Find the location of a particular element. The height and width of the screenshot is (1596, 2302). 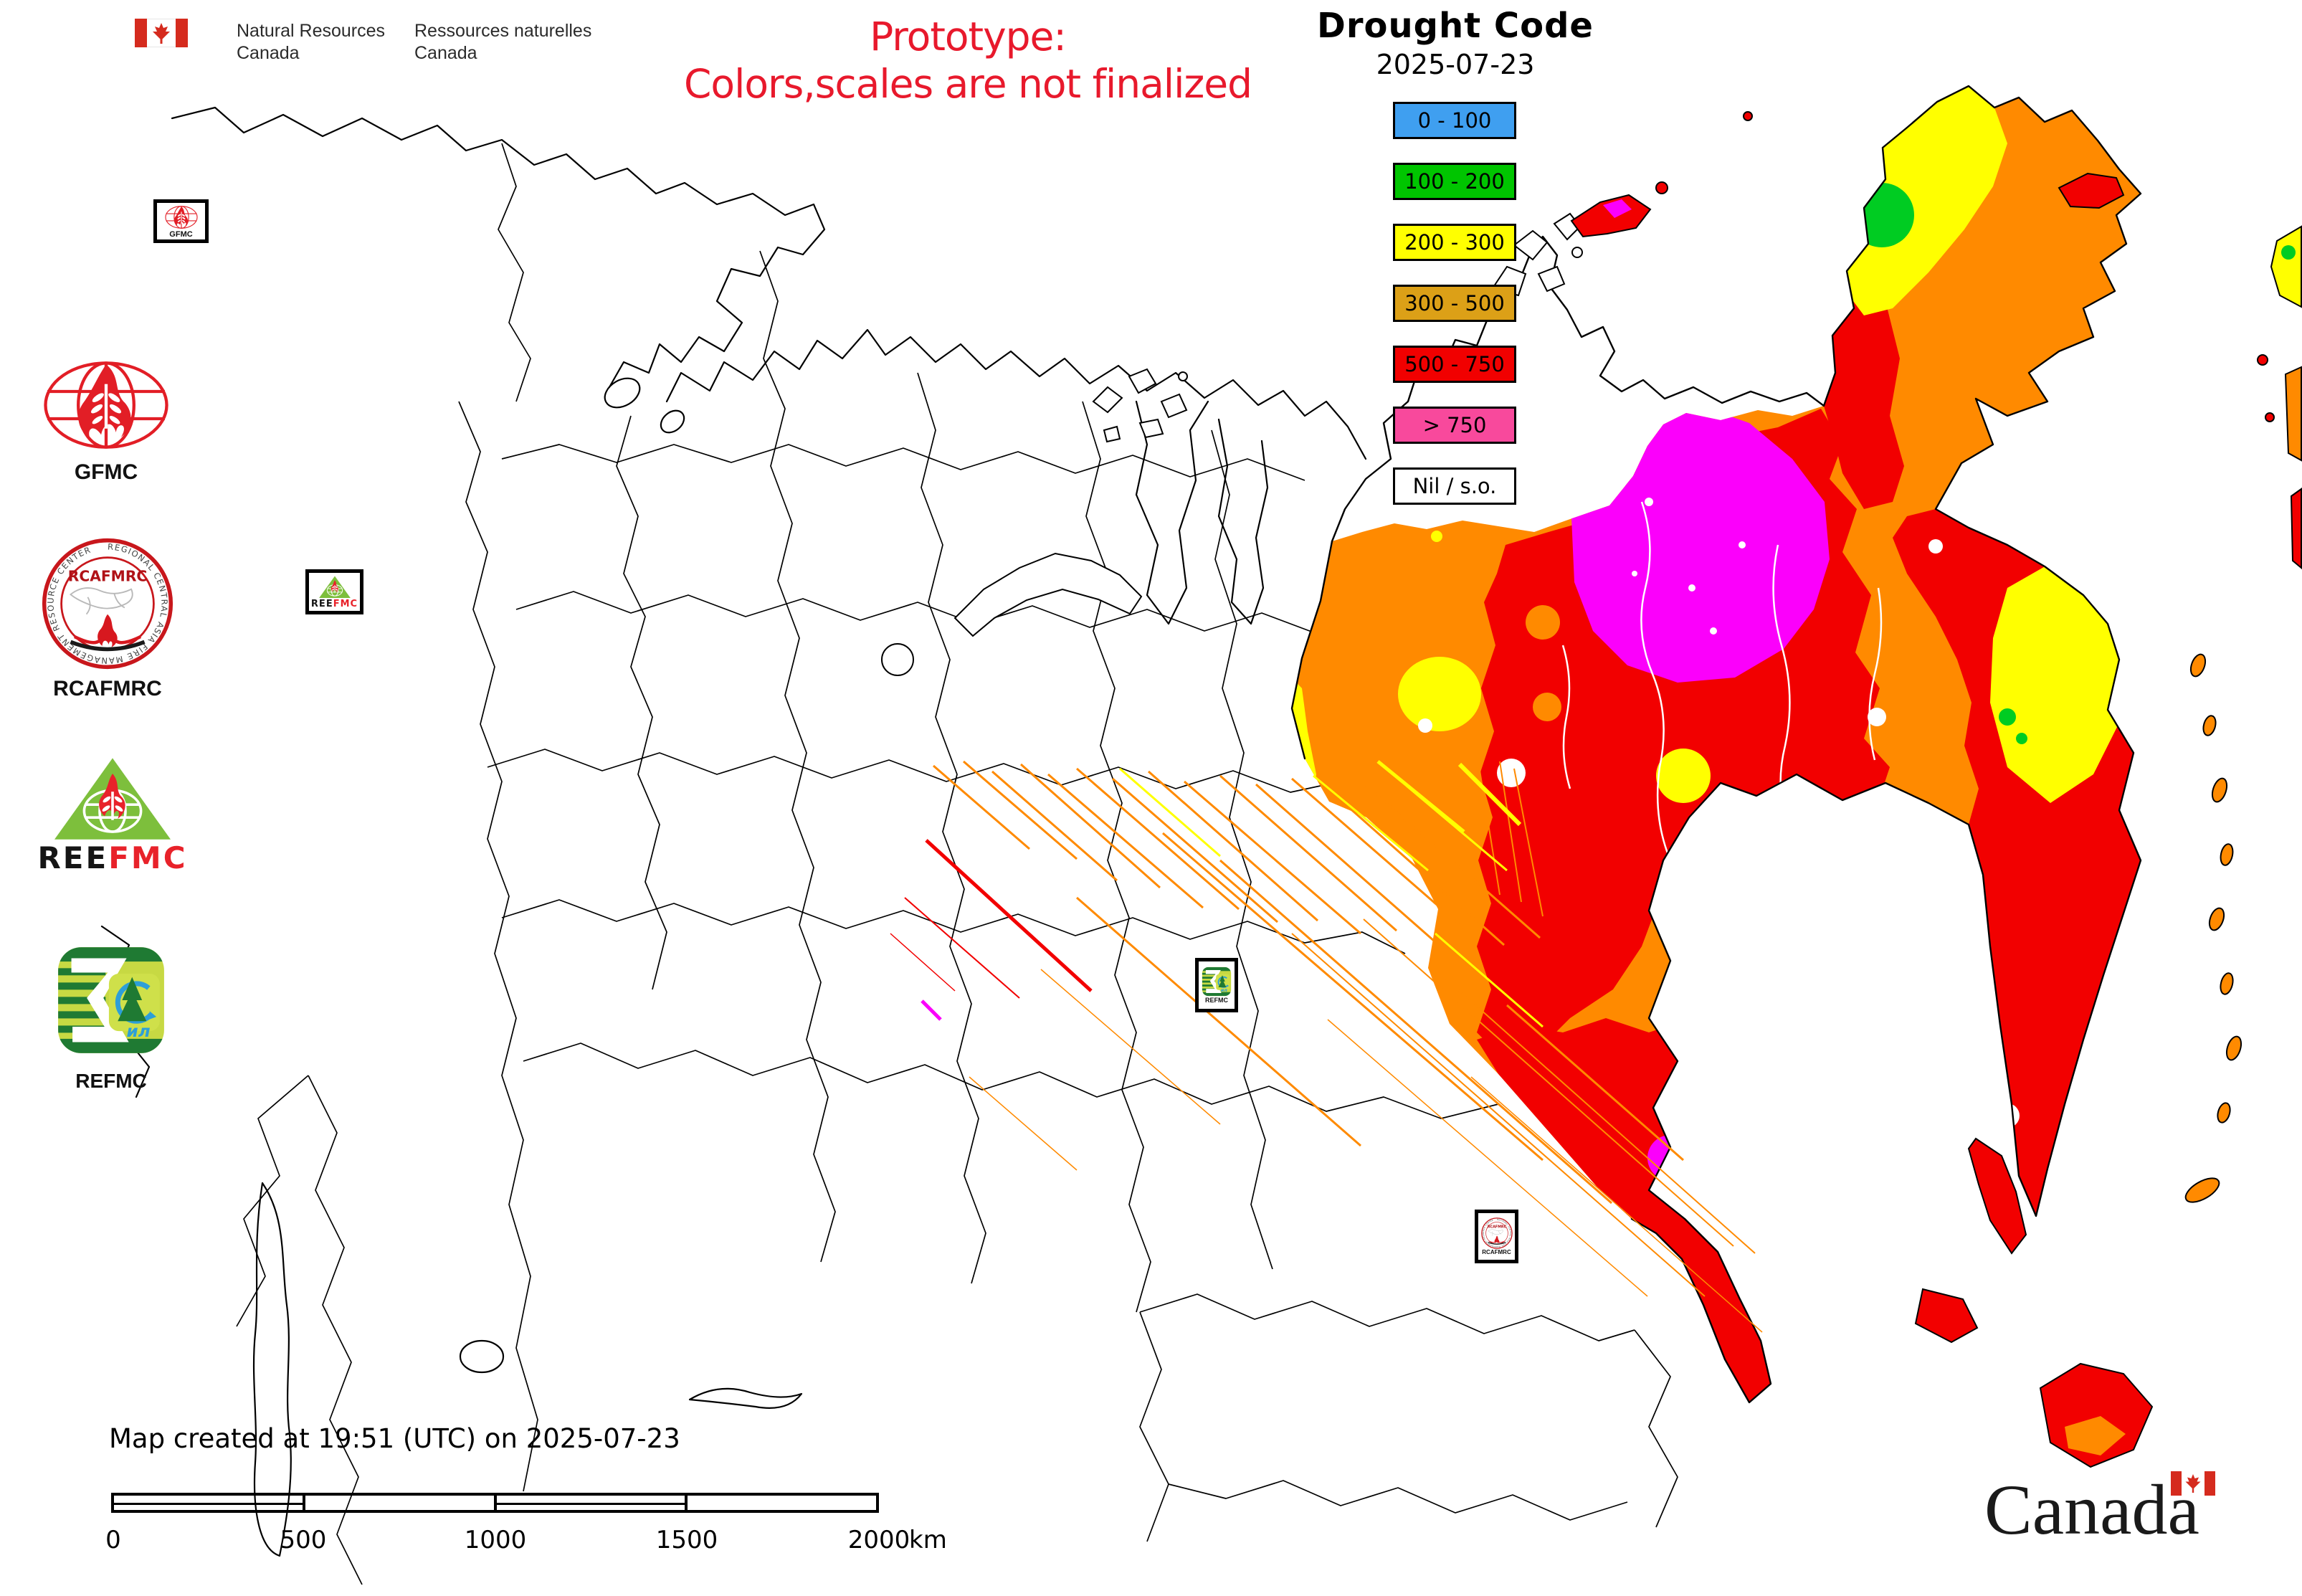

marker-refmc: REFMC is located at coordinates (1216, 985).